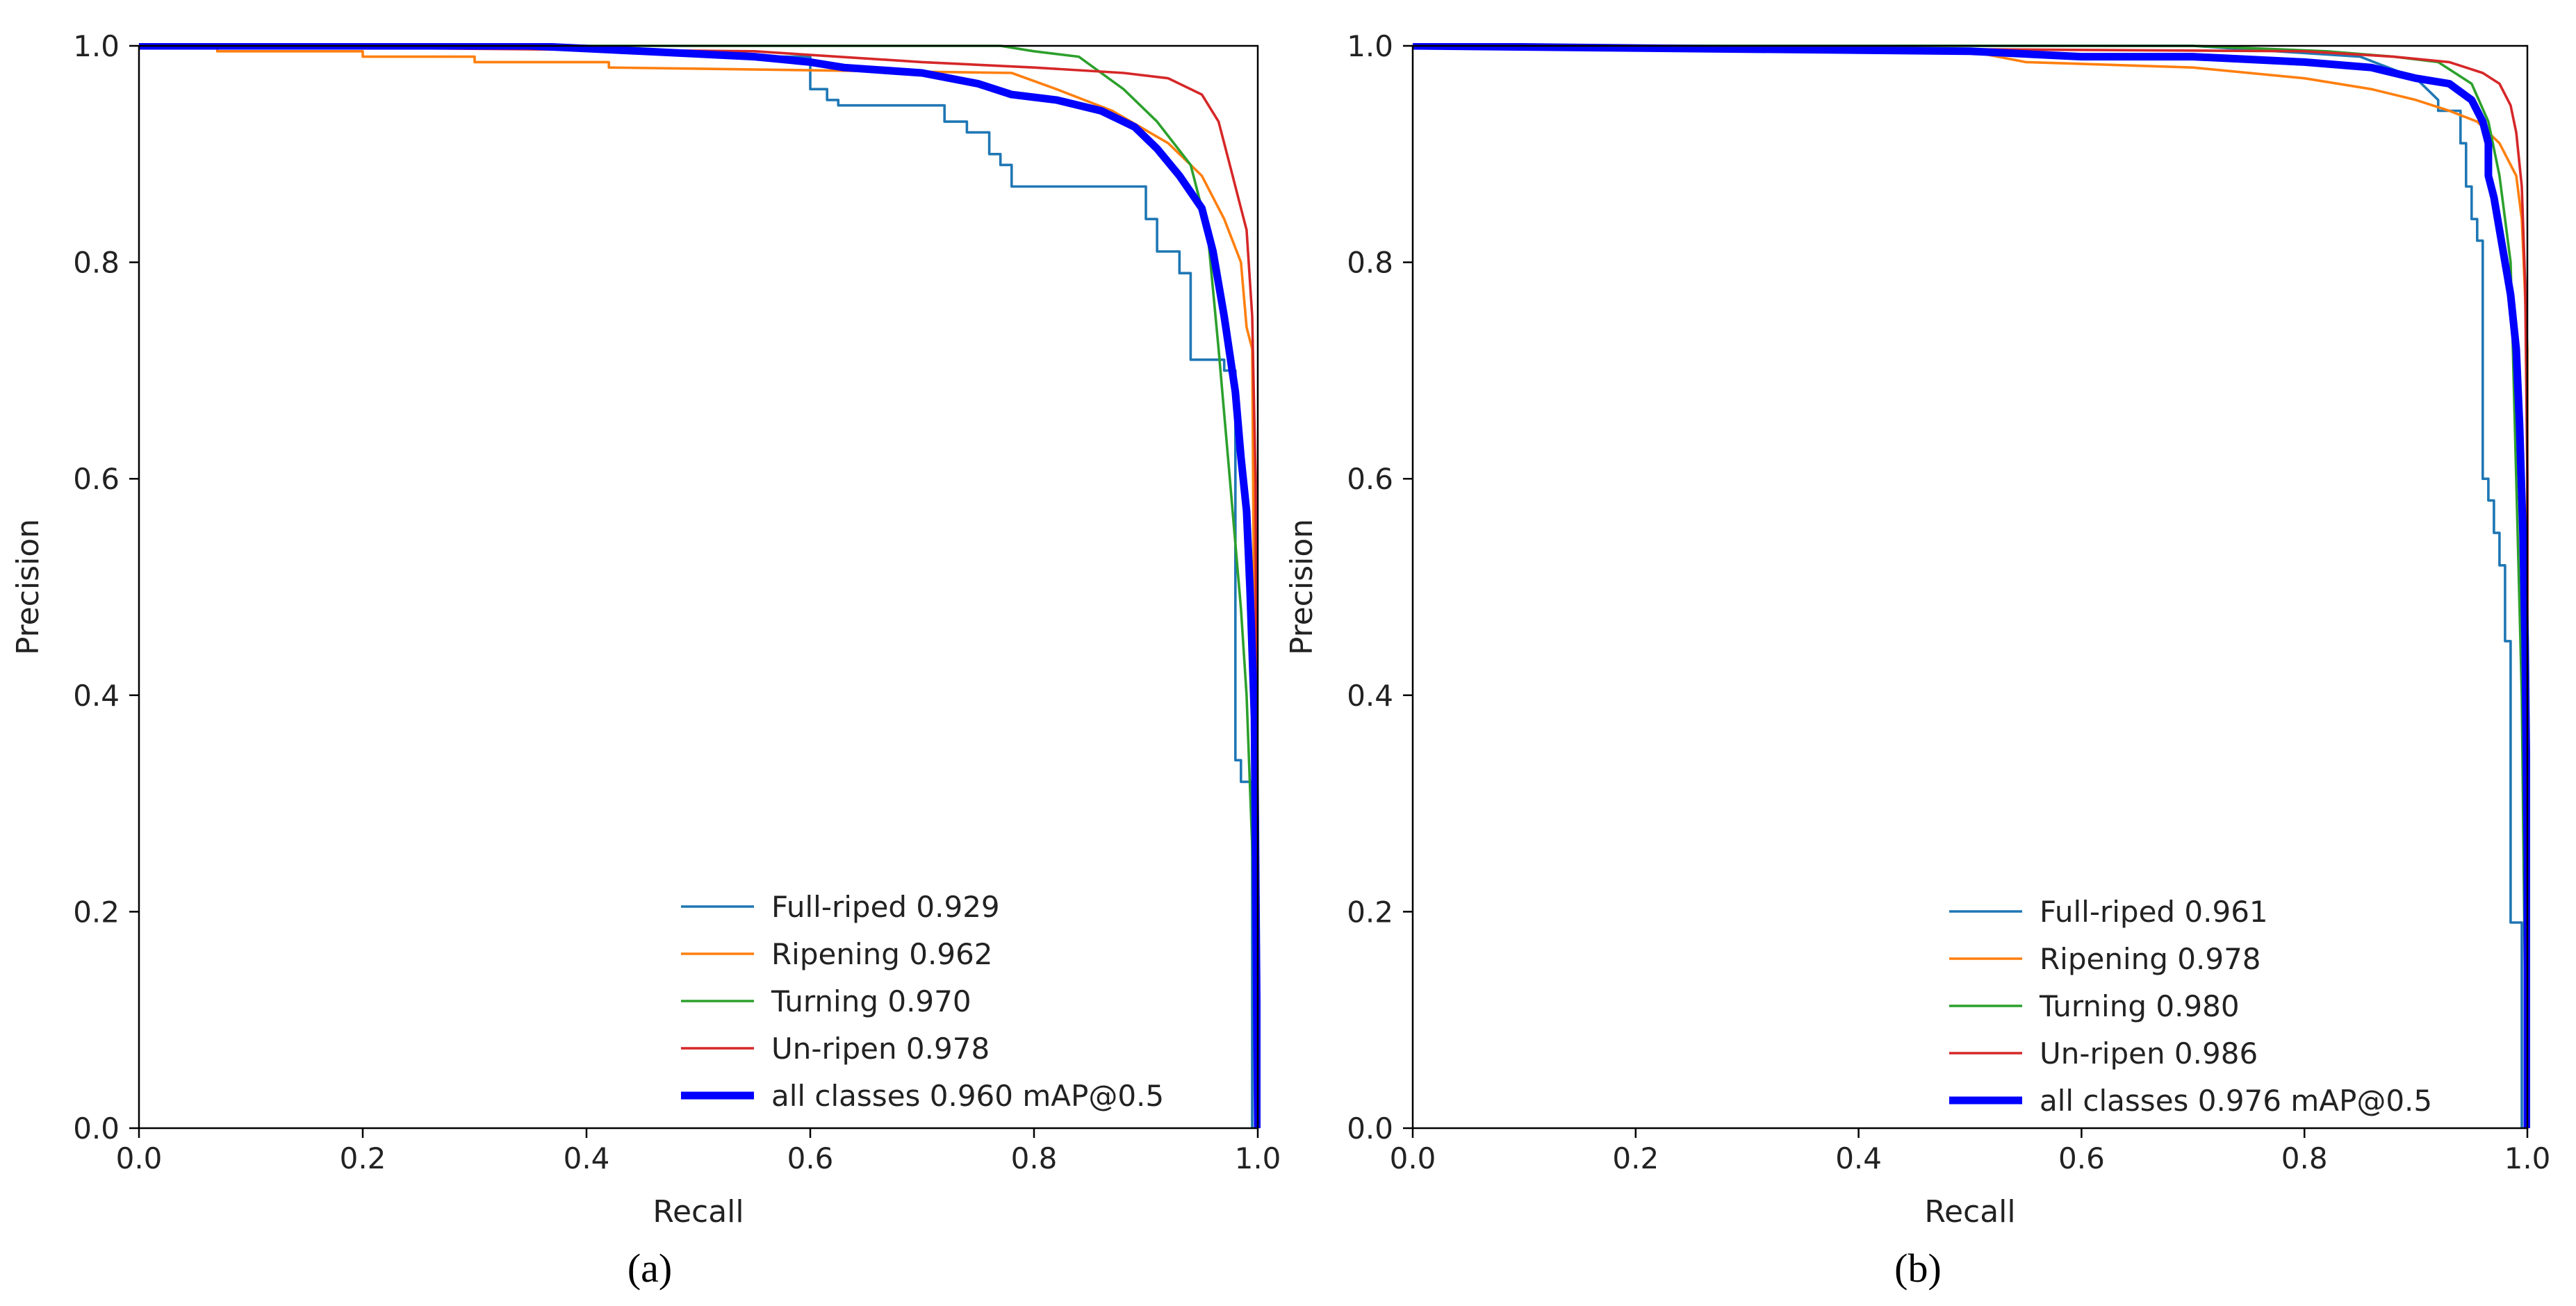  I want to click on legend-label: Ripening 0.962, so click(882, 954).